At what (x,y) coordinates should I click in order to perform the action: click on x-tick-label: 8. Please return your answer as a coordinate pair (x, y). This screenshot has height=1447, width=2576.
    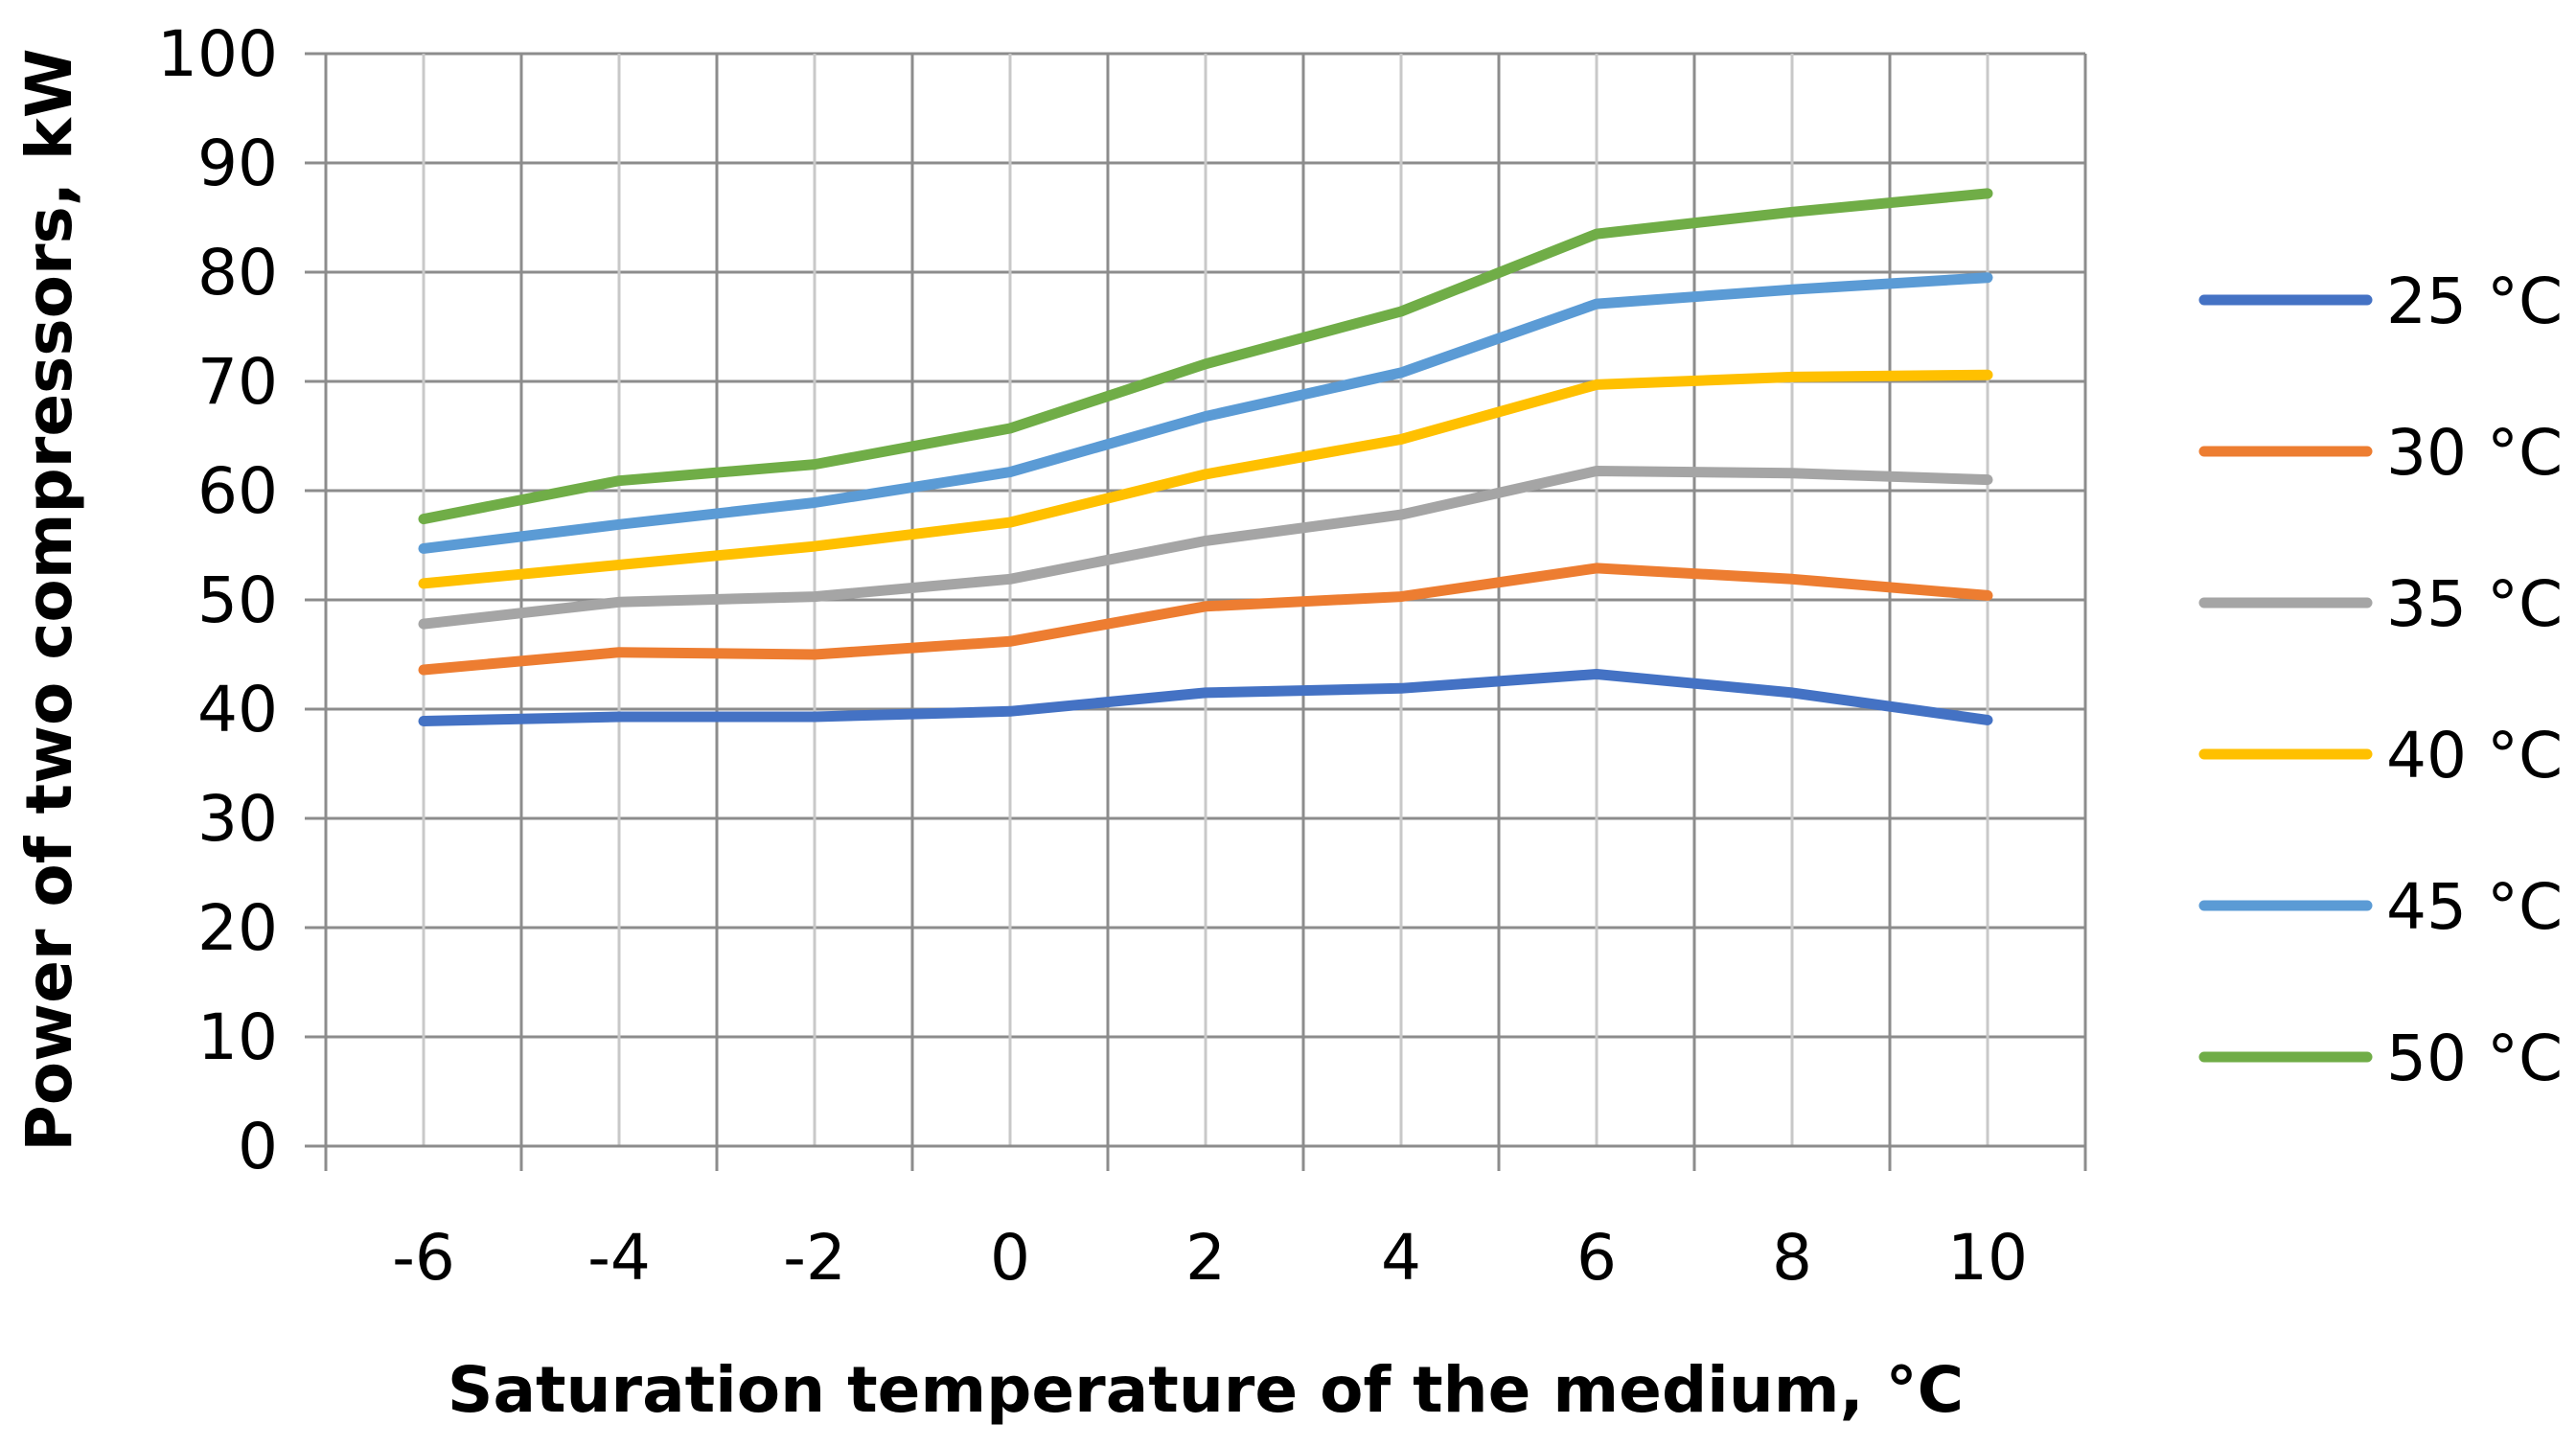
    Looking at the image, I should click on (1792, 1258).